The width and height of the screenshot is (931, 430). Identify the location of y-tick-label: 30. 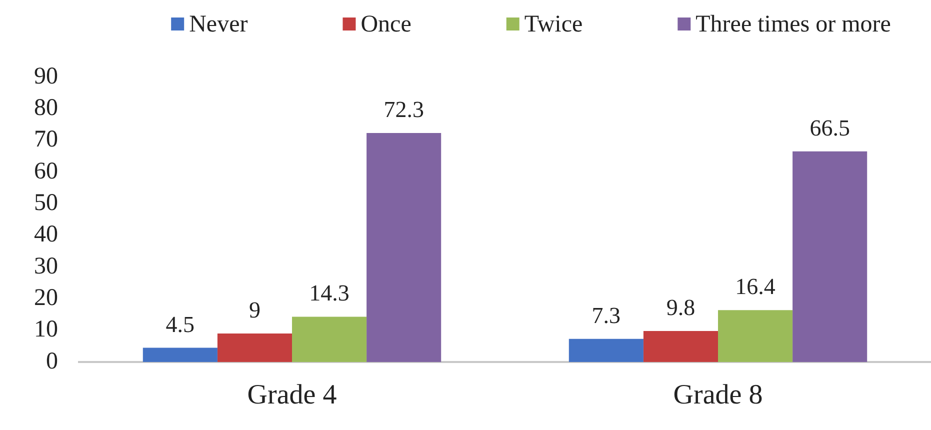
(46, 266).